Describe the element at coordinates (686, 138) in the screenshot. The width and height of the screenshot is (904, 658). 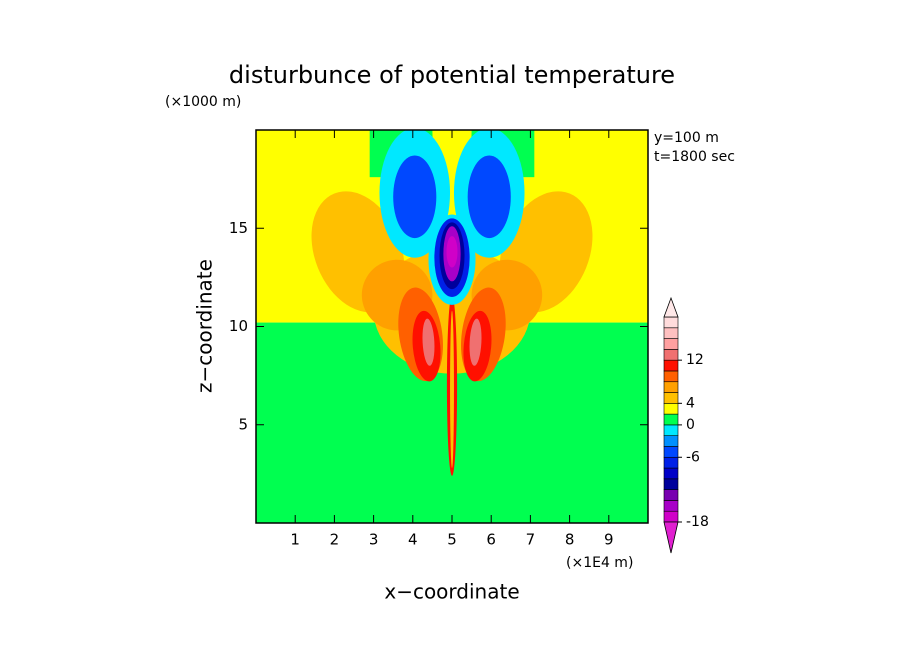
I see `annotation: y=100 m` at that location.